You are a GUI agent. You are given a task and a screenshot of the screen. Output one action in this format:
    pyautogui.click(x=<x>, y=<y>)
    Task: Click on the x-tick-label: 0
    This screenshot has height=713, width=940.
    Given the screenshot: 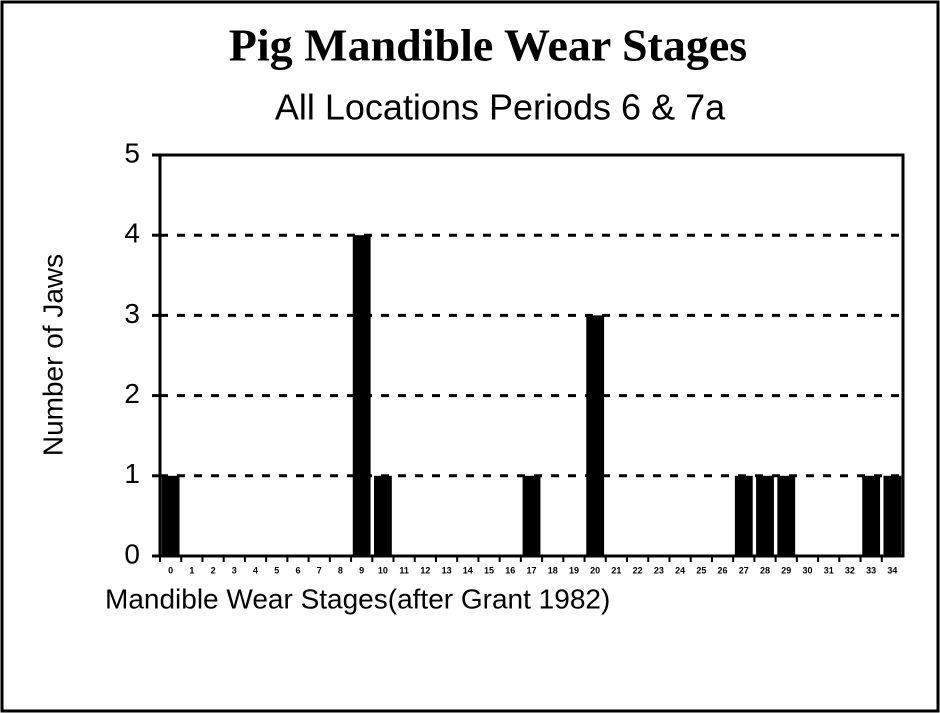 What is the action you would take?
    pyautogui.click(x=170, y=570)
    